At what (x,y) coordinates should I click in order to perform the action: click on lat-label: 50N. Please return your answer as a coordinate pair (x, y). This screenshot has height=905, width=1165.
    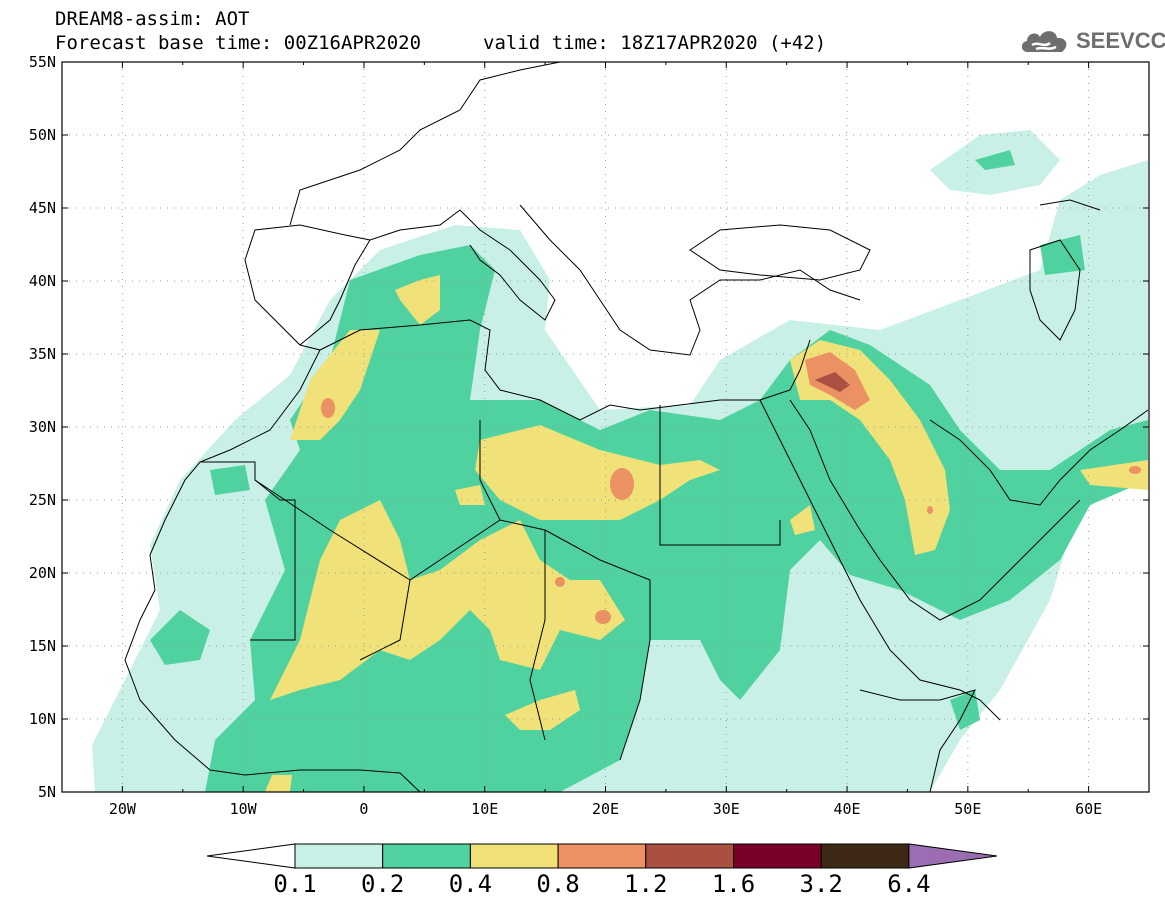
    Looking at the image, I should click on (42, 135).